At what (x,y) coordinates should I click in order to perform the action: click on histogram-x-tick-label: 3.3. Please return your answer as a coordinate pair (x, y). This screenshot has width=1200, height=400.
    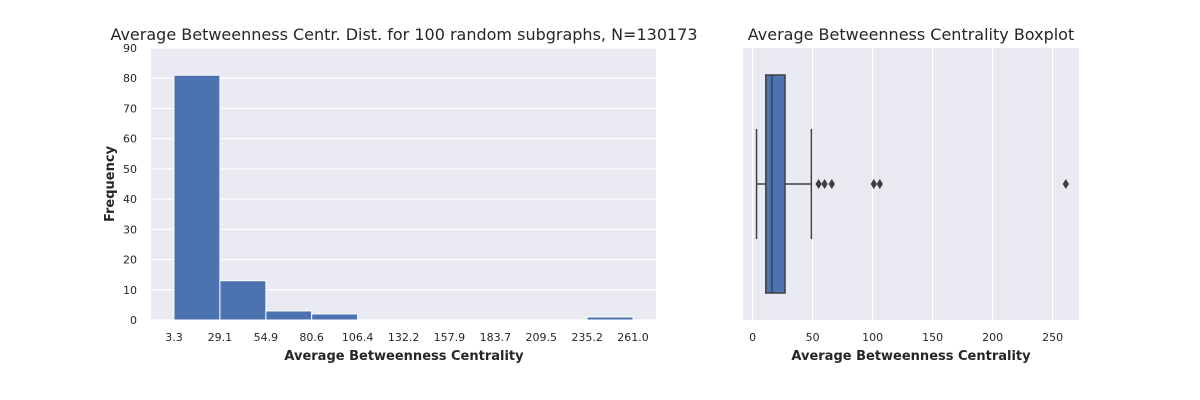
    Looking at the image, I should click on (174, 337).